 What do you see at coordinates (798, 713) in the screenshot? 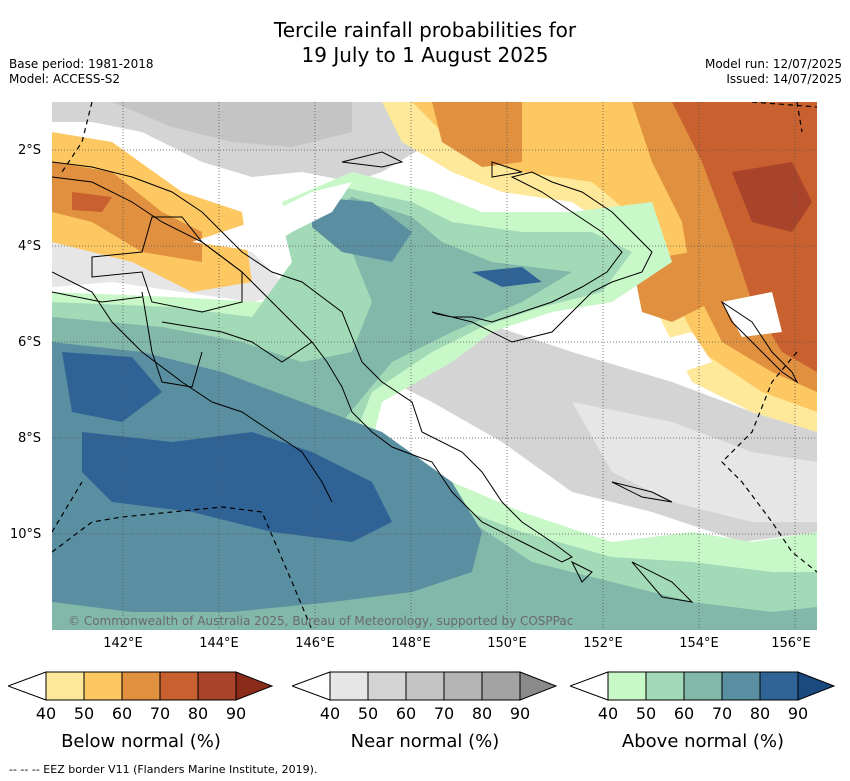
I see `cb-above-tick-90: 90` at bounding box center [798, 713].